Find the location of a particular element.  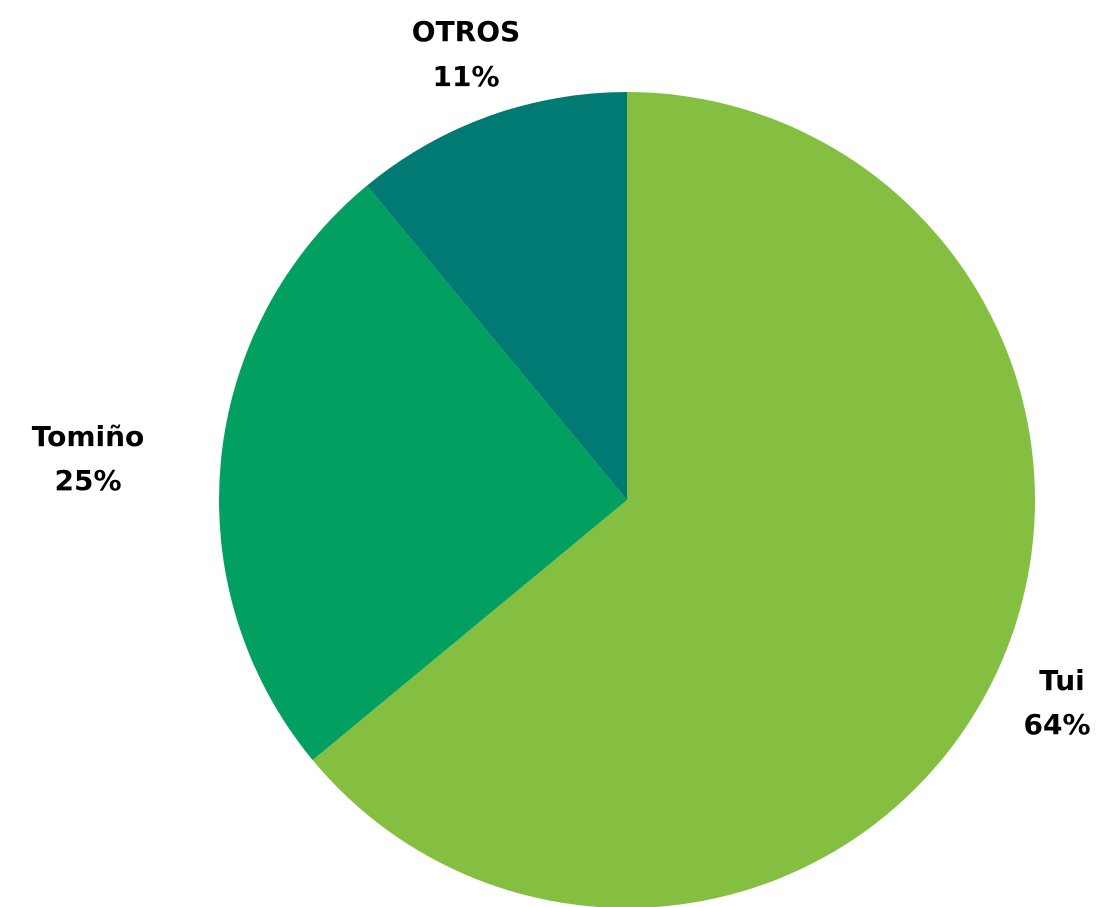

slice-value-tomino: 25% is located at coordinates (87, 480).